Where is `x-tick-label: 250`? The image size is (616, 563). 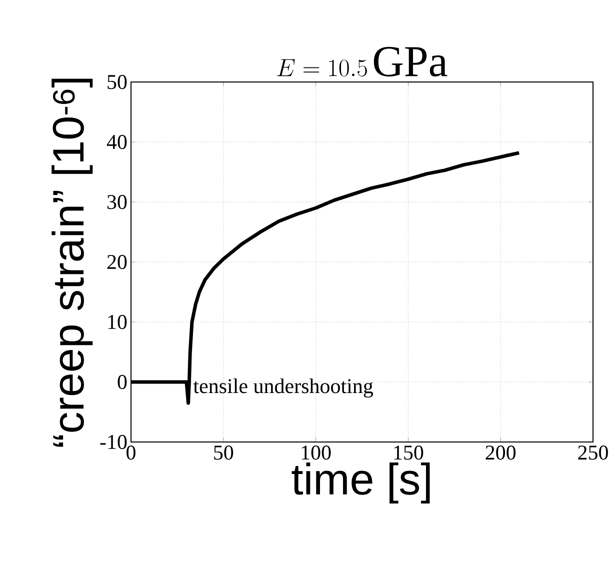 x-tick-label: 250 is located at coordinates (593, 453).